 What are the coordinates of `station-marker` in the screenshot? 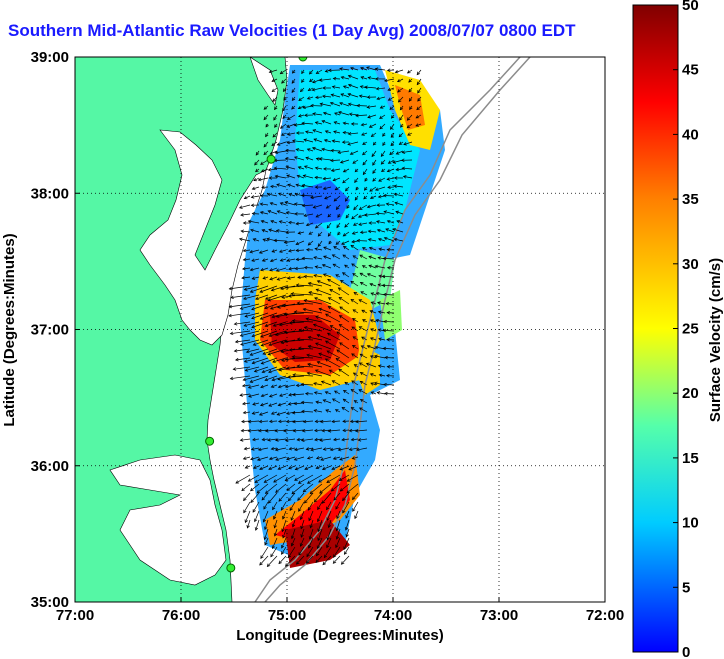 It's located at (271, 159).